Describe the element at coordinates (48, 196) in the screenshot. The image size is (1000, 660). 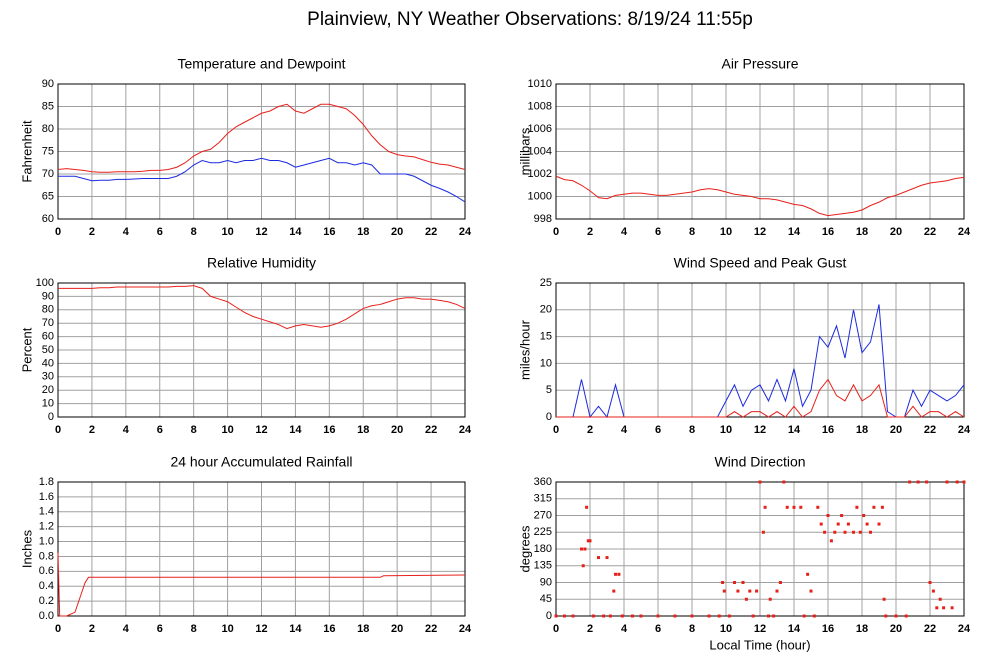
I see `y-tick-label: 65` at that location.